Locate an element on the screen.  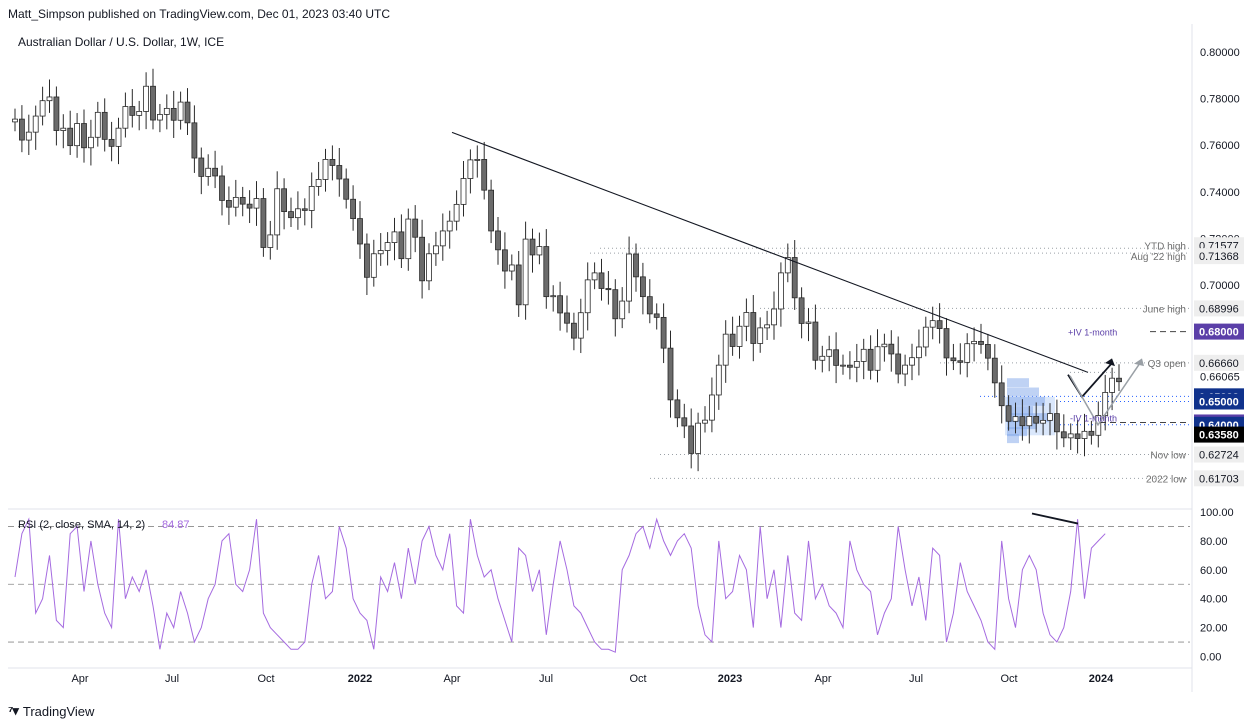
price-label: 0.62724 is located at coordinates (1219, 456).